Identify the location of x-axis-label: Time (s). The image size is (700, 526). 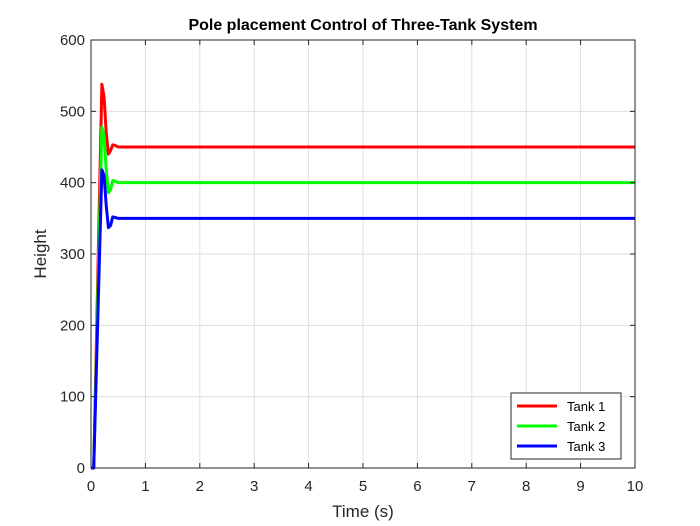
(363, 511).